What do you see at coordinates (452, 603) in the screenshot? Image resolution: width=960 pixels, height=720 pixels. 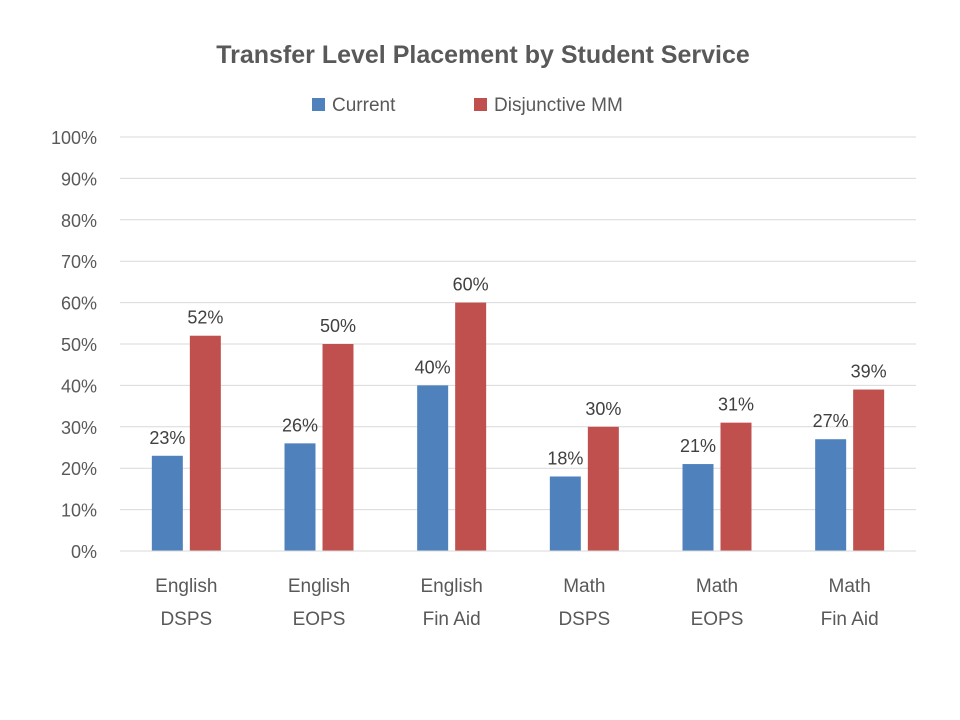 I see `category-label: English Fin Aid` at bounding box center [452, 603].